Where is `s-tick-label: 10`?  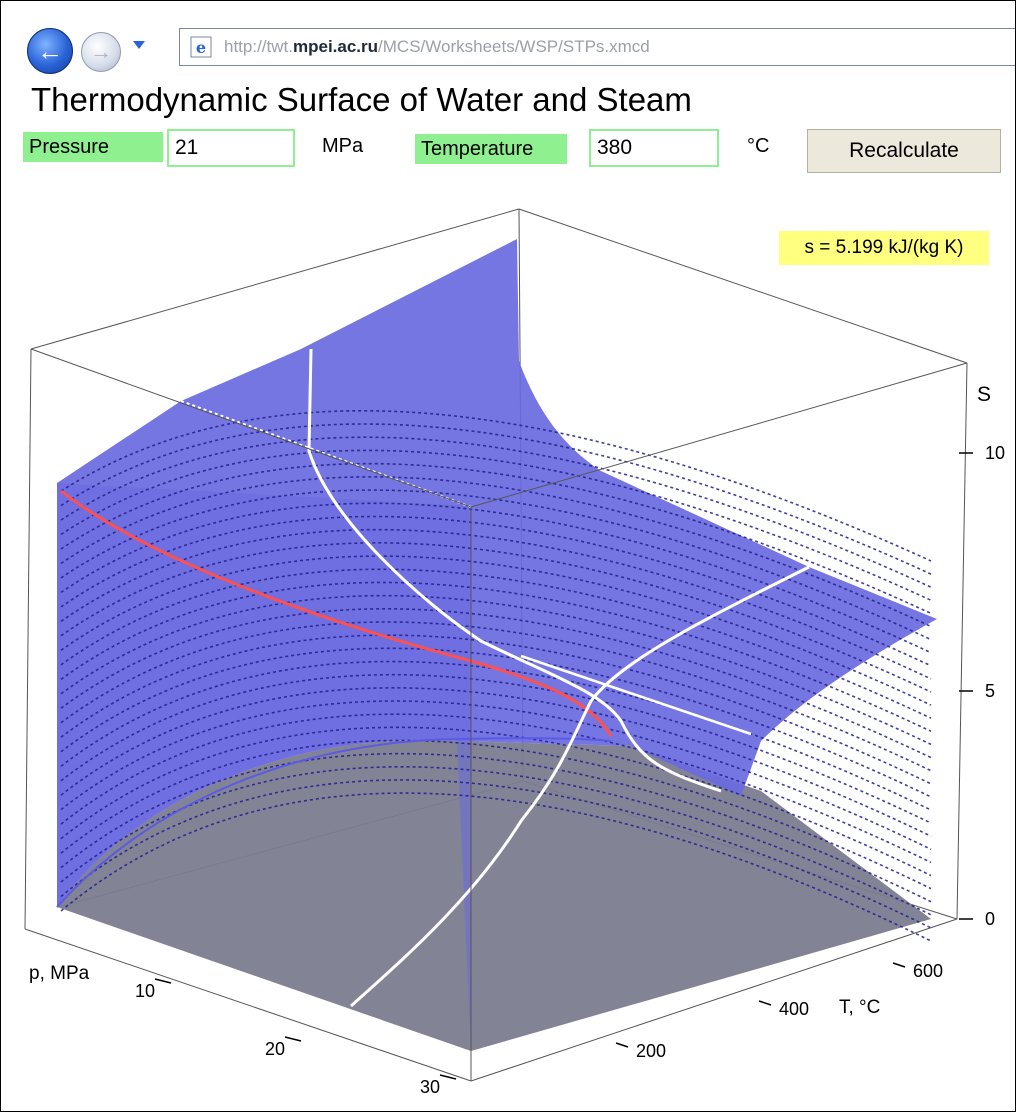
s-tick-label: 10 is located at coordinates (995, 453).